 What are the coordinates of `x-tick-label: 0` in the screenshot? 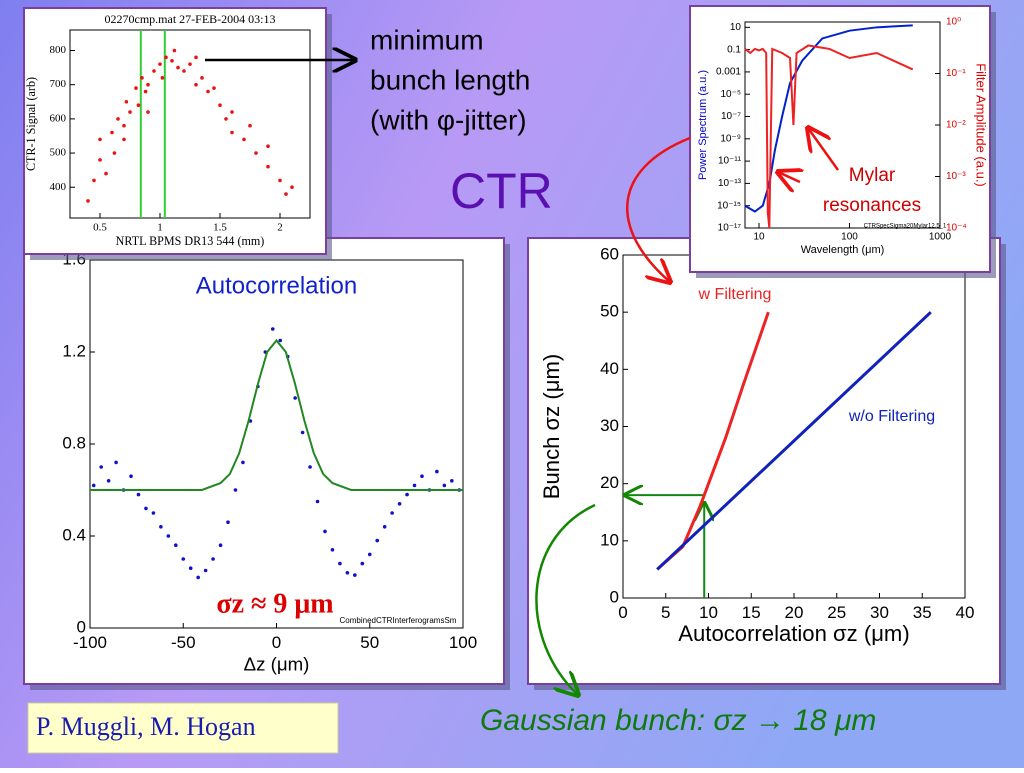 It's located at (276, 642).